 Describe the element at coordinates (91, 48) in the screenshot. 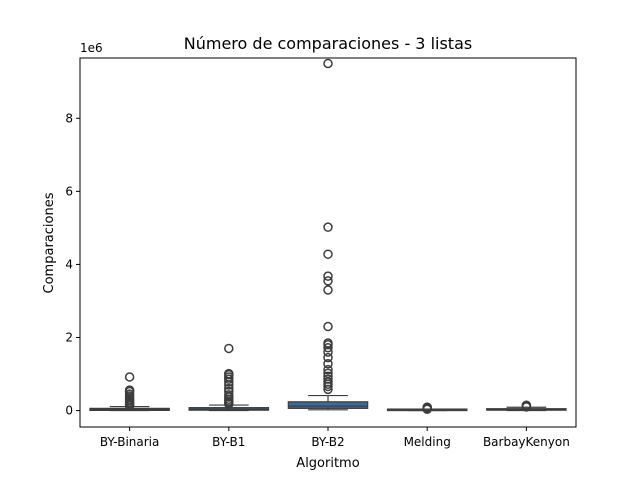

I see `y-offset-label: 1e6` at that location.